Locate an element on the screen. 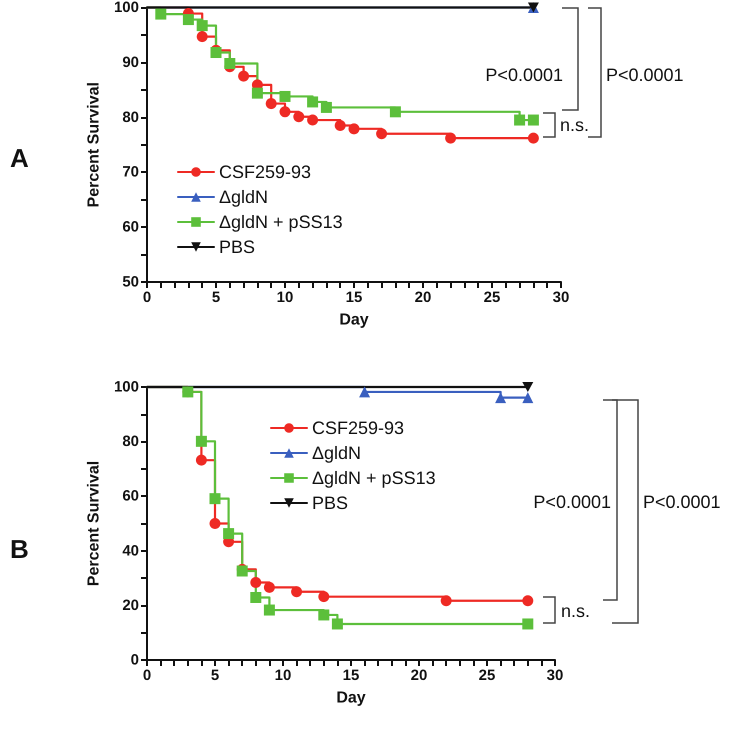 This screenshot has width=735, height=732. text: n.s. is located at coordinates (575, 611).